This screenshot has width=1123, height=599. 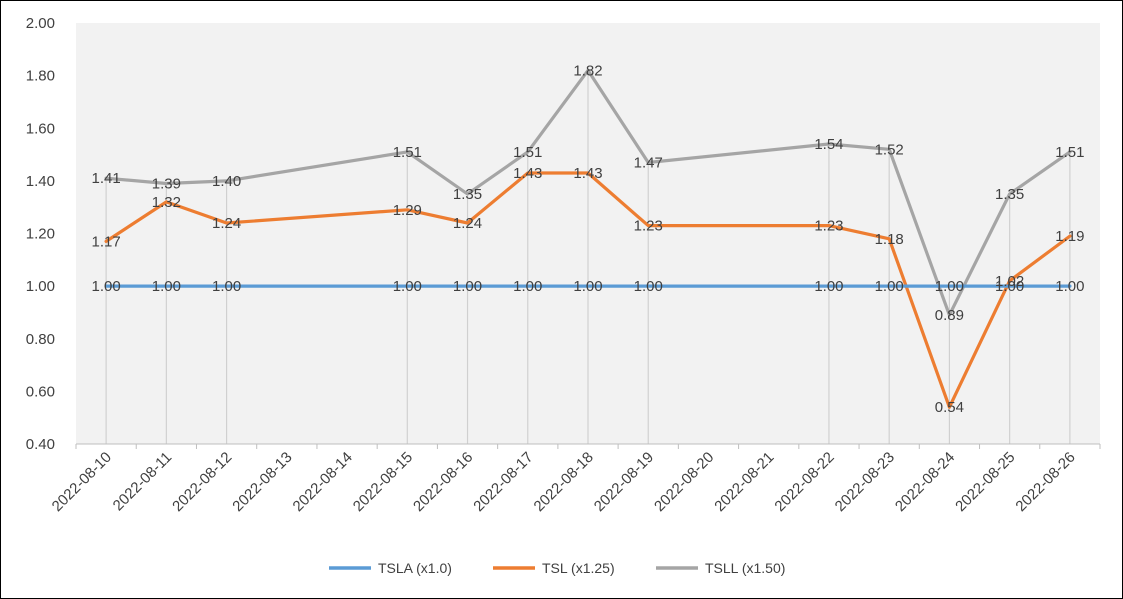 I want to click on legend-label: TSLL (x1.50), so click(x=745, y=568).